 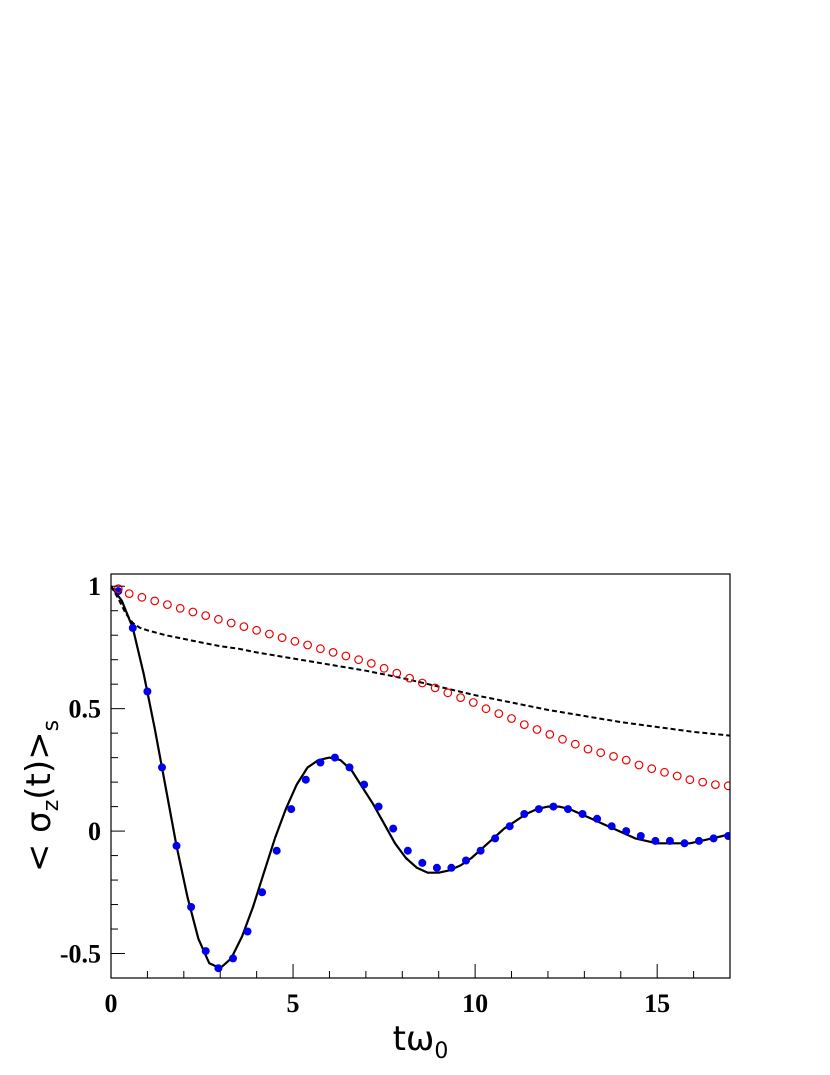 I want to click on x-axis-ticks, so click(x=420, y=971).